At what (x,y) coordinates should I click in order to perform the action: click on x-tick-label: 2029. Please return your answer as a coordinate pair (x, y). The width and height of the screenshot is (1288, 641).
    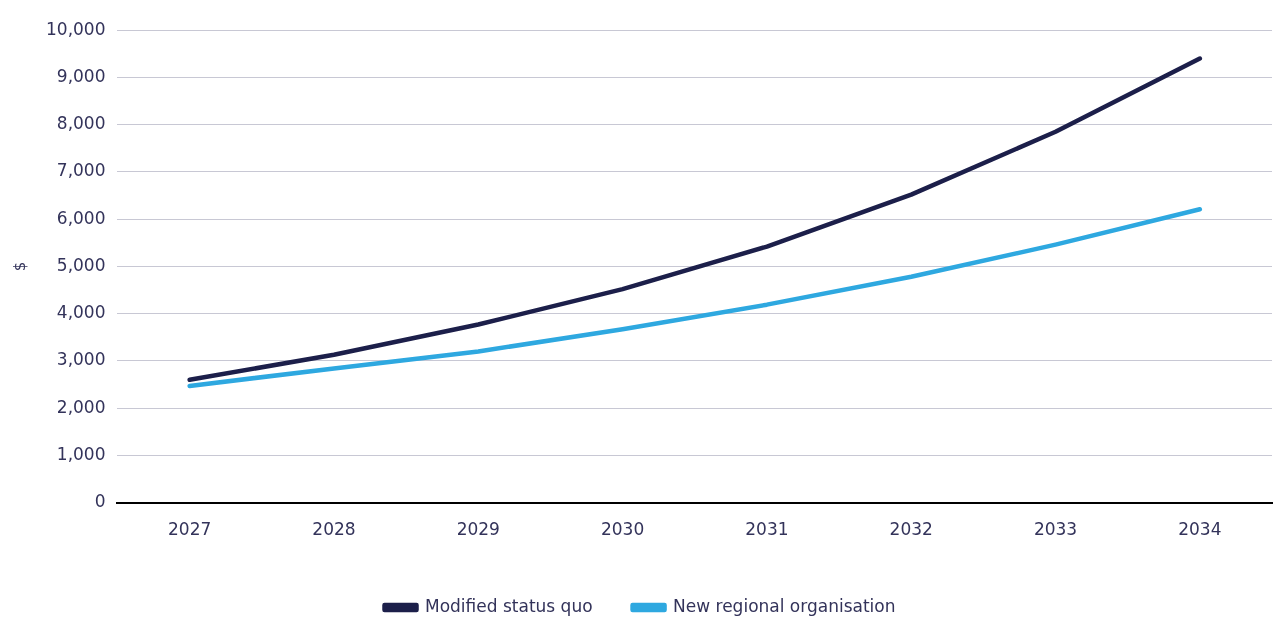
    Looking at the image, I should click on (478, 529).